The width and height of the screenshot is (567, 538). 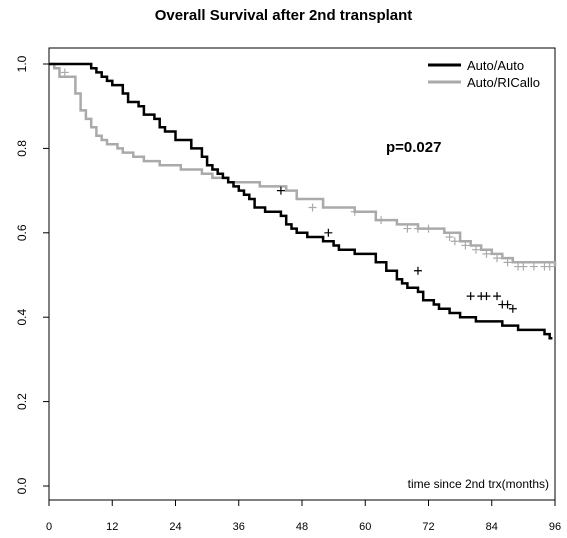 I want to click on x-tick-label: 24, so click(x=175, y=527).